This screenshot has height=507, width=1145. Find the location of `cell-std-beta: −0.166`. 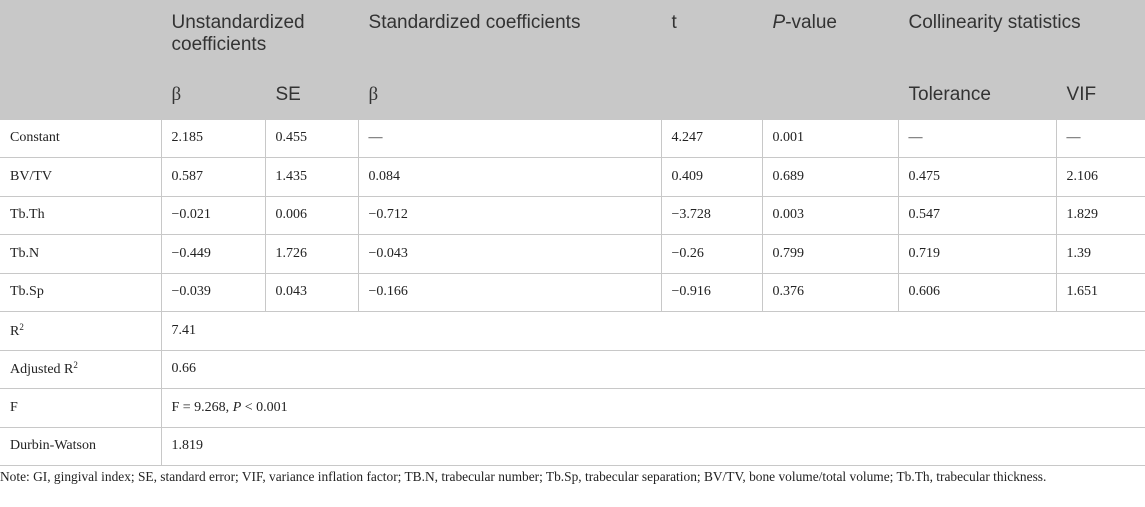

cell-std-beta: −0.166 is located at coordinates (509, 292).